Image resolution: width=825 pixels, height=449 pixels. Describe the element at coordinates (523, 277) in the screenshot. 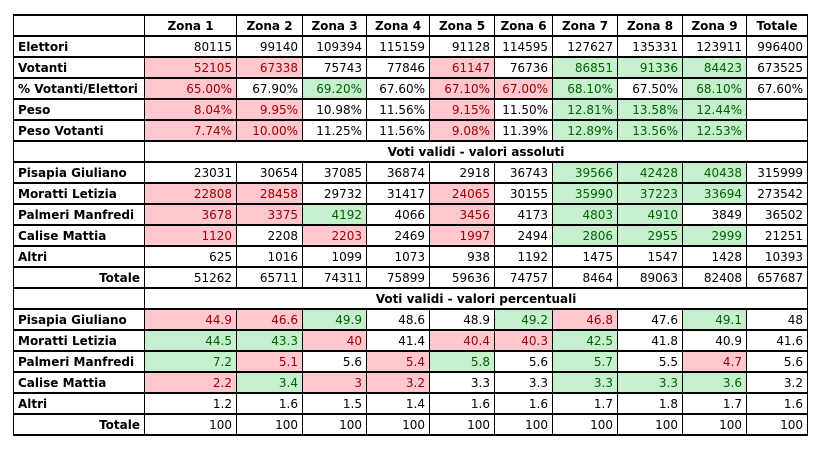

I see `data-cell: 74757` at that location.